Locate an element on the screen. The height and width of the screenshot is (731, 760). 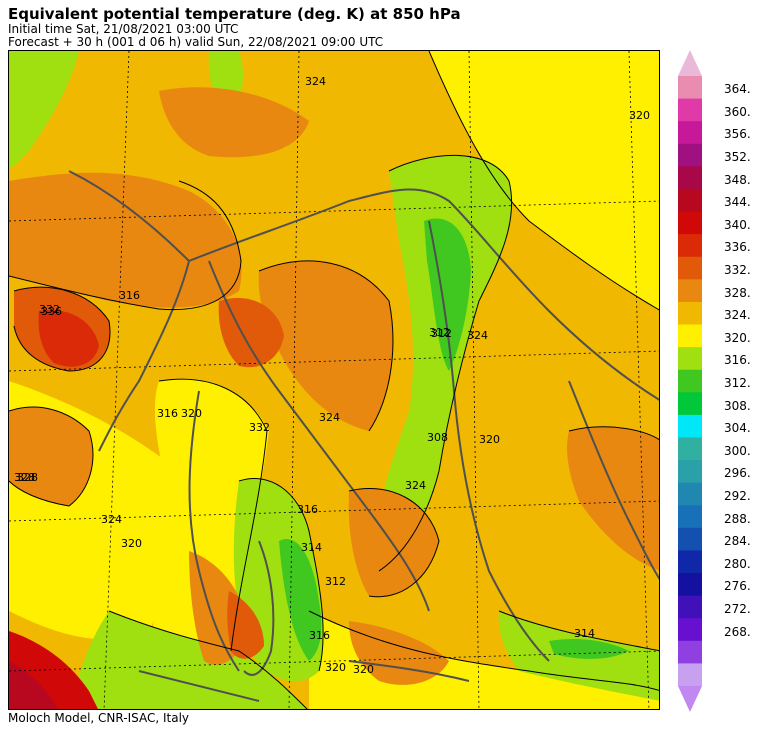
colorbar-tick-label: 268. is located at coordinates (737, 632).